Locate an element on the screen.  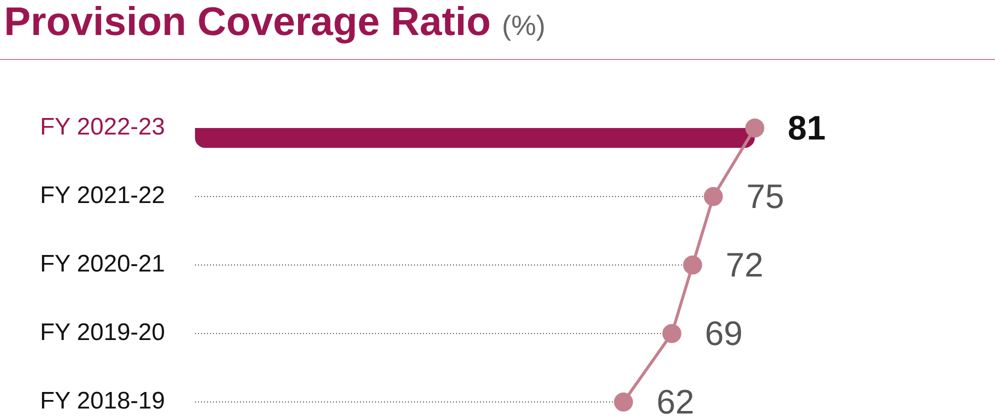
chart-title: Provision Coverage Ratio (%) is located at coordinates (275, 22).